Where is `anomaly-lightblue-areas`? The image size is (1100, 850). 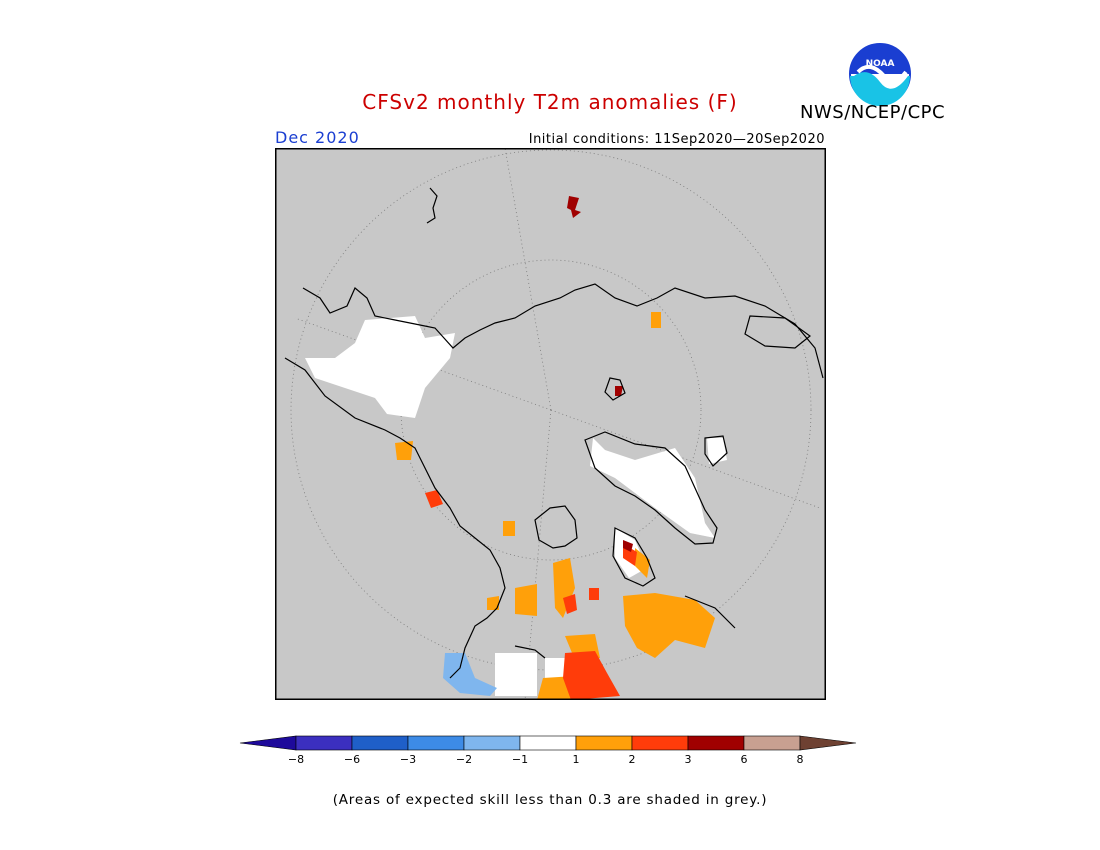 anomaly-lightblue-areas is located at coordinates (470, 674).